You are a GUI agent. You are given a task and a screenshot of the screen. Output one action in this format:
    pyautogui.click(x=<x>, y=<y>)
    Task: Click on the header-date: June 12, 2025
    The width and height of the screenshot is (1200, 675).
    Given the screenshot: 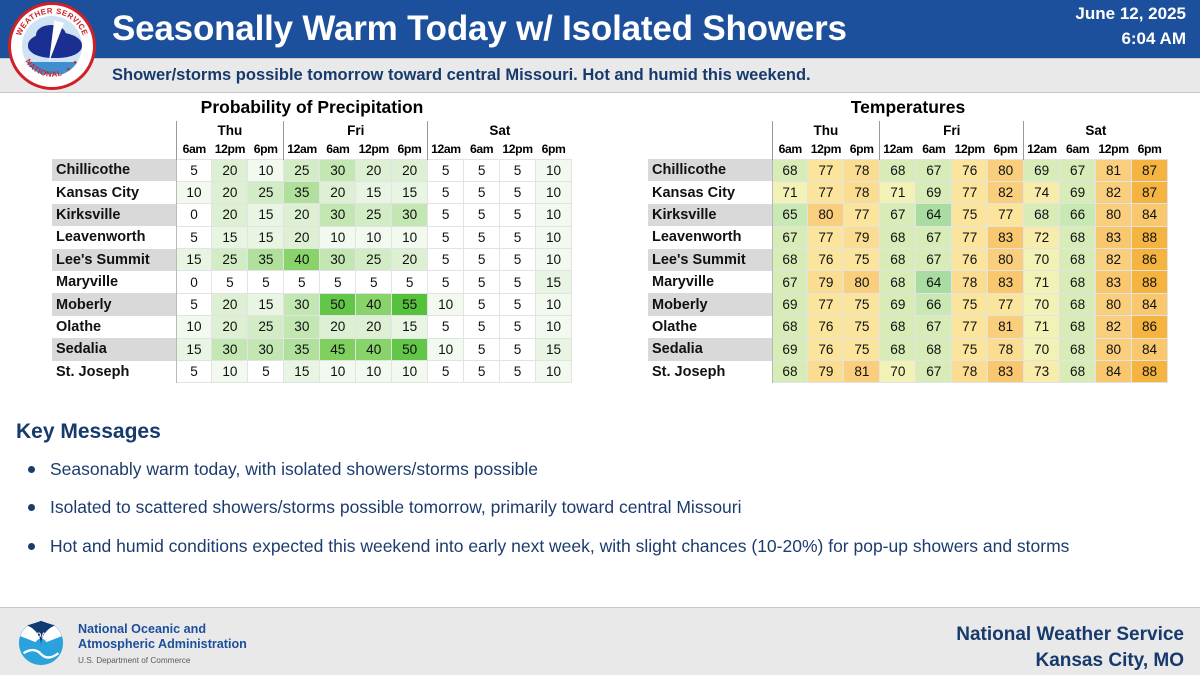 What is the action you would take?
    pyautogui.click(x=1130, y=13)
    